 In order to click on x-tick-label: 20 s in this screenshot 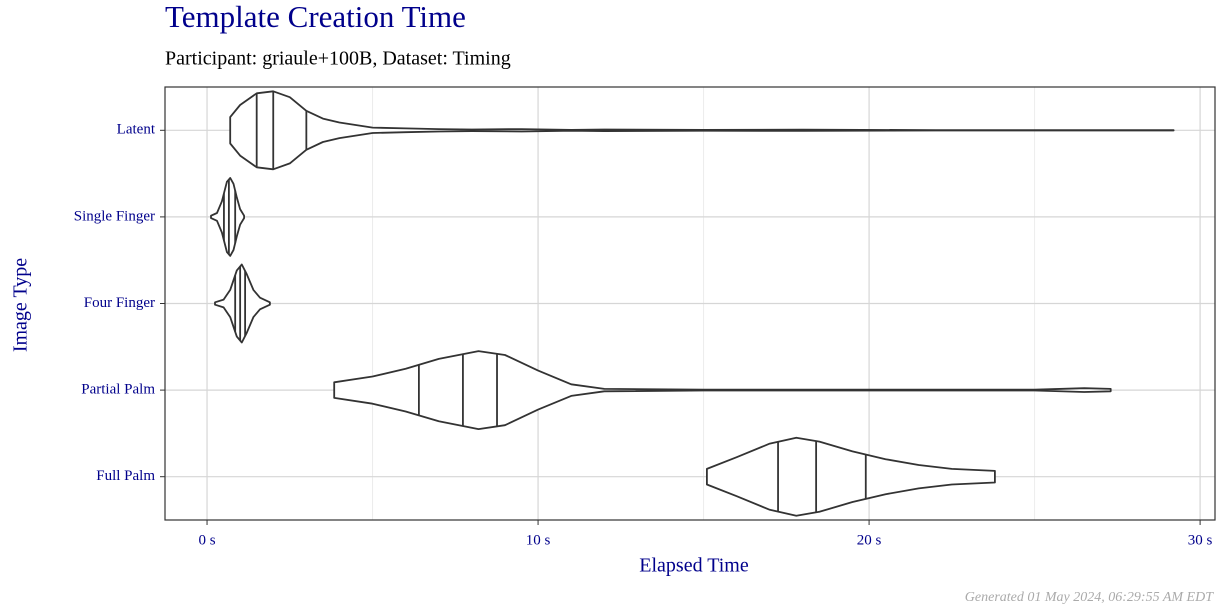, I will do `click(869, 540)`.